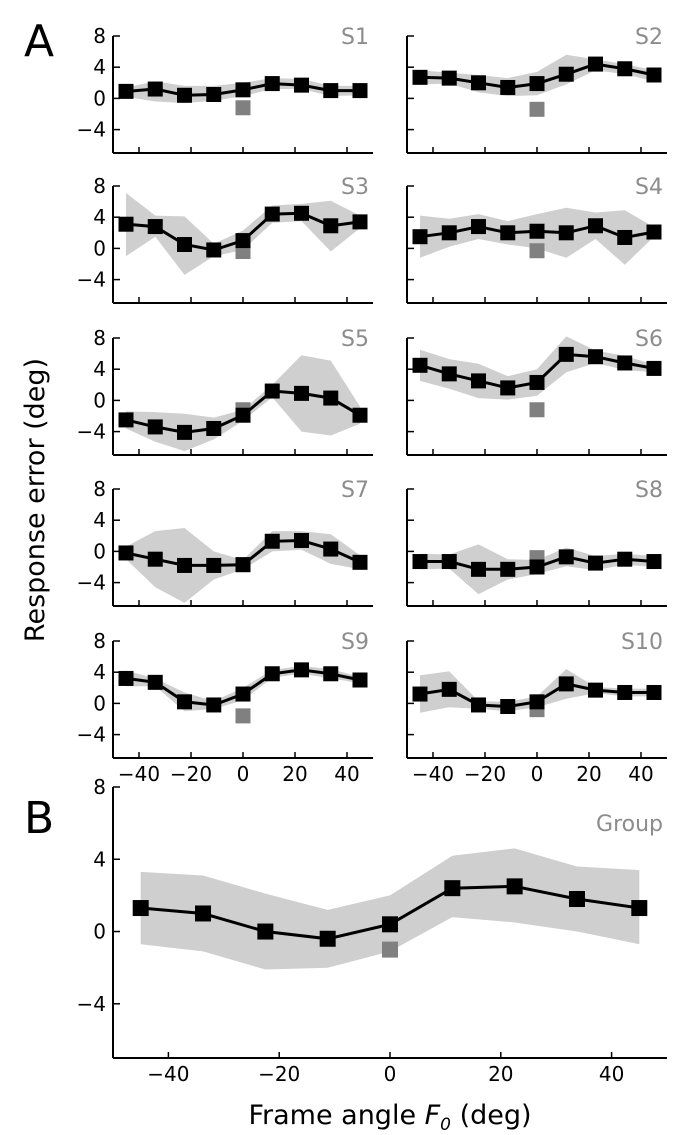  Describe the element at coordinates (225, 239) in the screenshot. I see `panel-s3: −4 0 4 8 S3` at that location.